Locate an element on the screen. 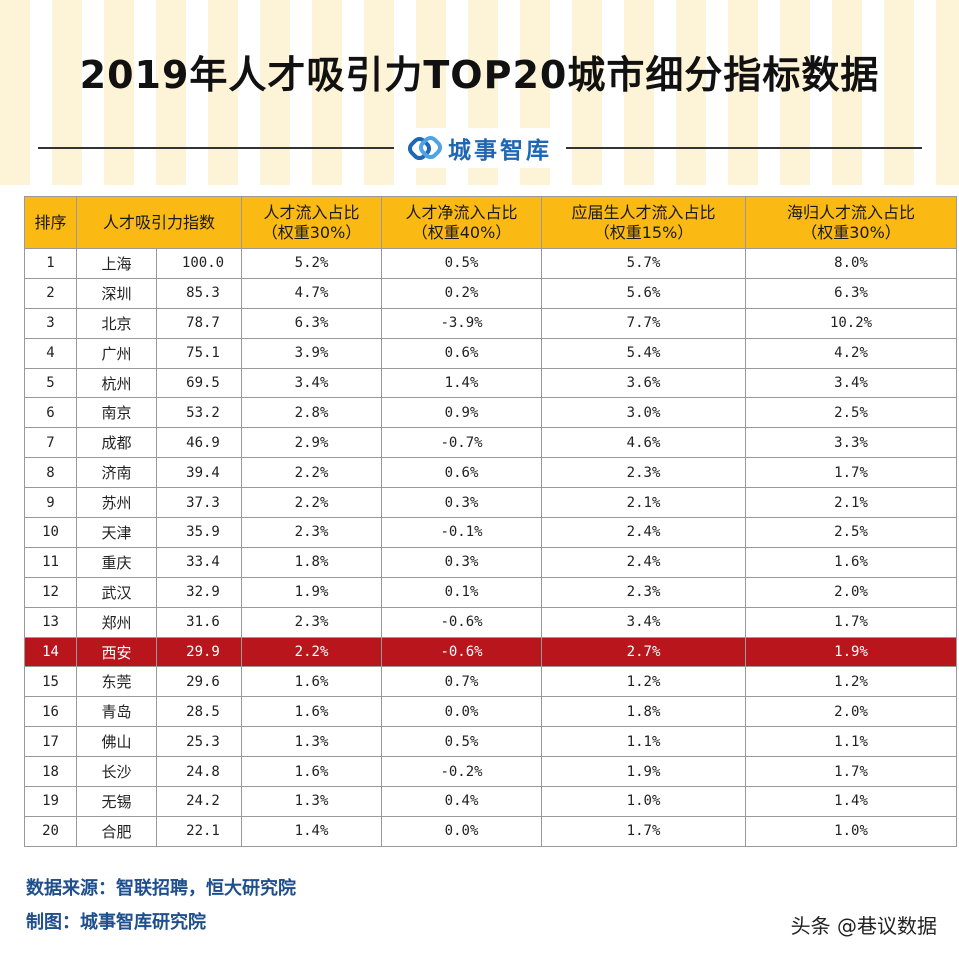 This screenshot has width=959, height=959. cell-rank: 14 is located at coordinates (50, 652).